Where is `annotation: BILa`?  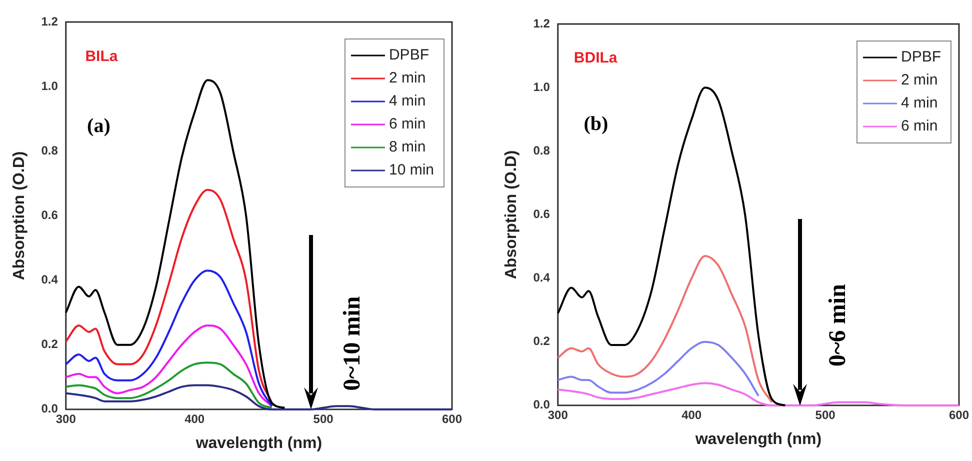
annotation: BILa is located at coordinates (101, 57).